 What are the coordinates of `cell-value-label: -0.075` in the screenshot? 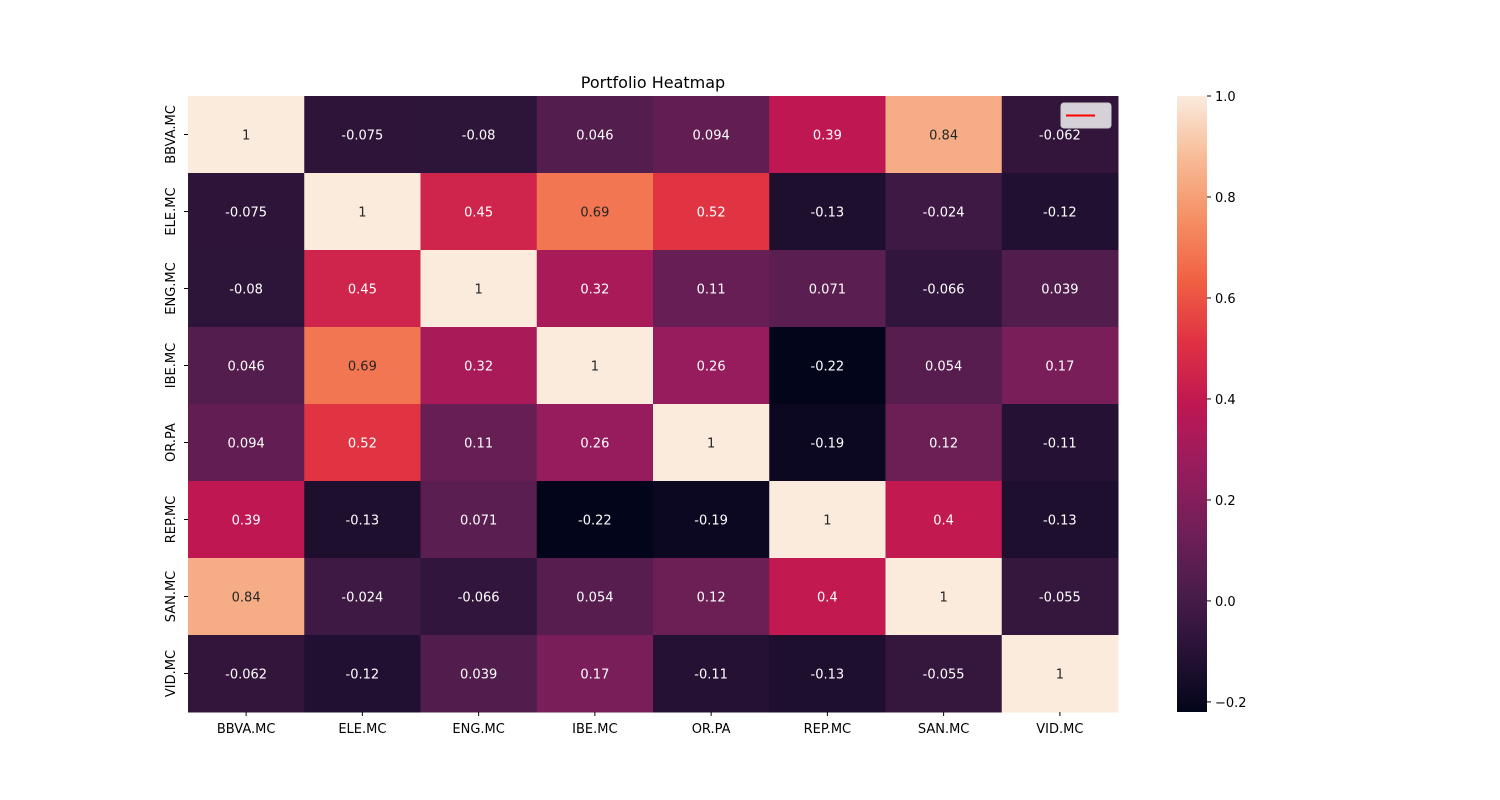 It's located at (362, 136).